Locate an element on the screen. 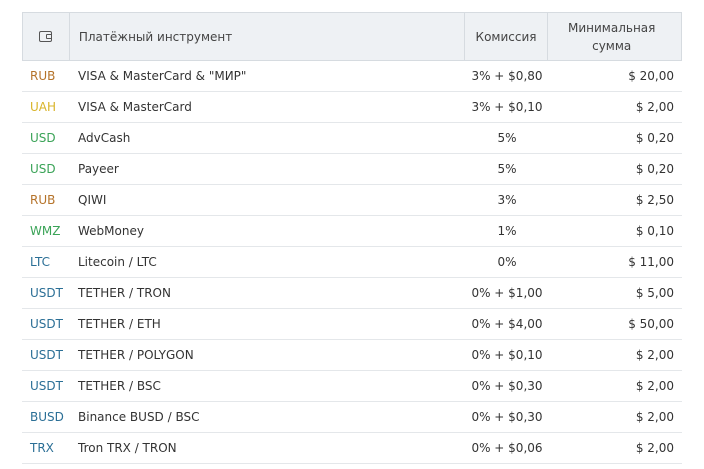 Image resolution: width=704 pixels, height=469 pixels. commission-value: 0% + $4,00 is located at coordinates (507, 324).